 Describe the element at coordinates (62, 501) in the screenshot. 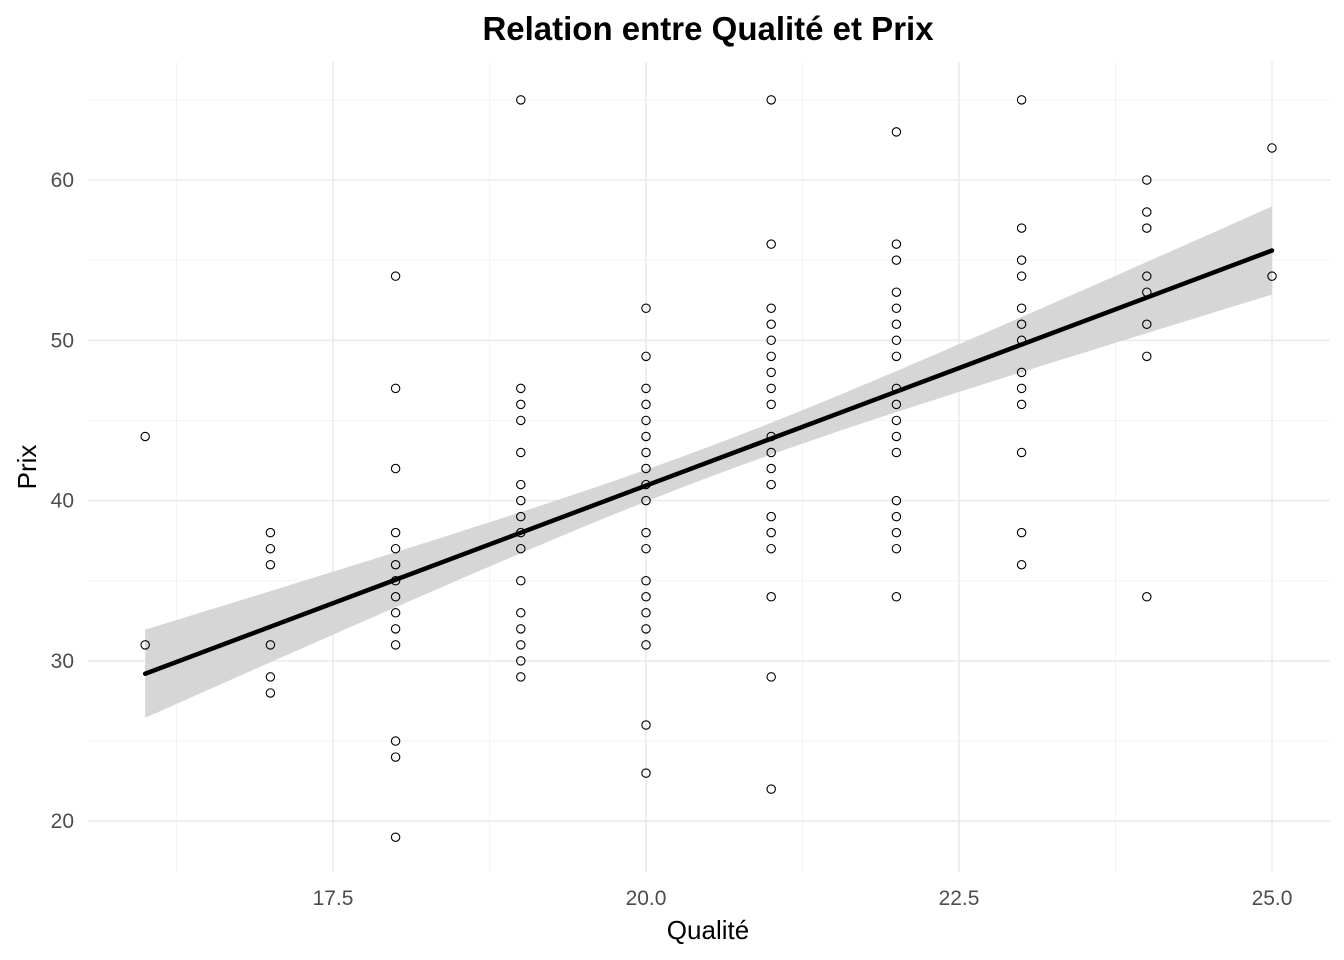

I see `y-tick-label: 40` at that location.